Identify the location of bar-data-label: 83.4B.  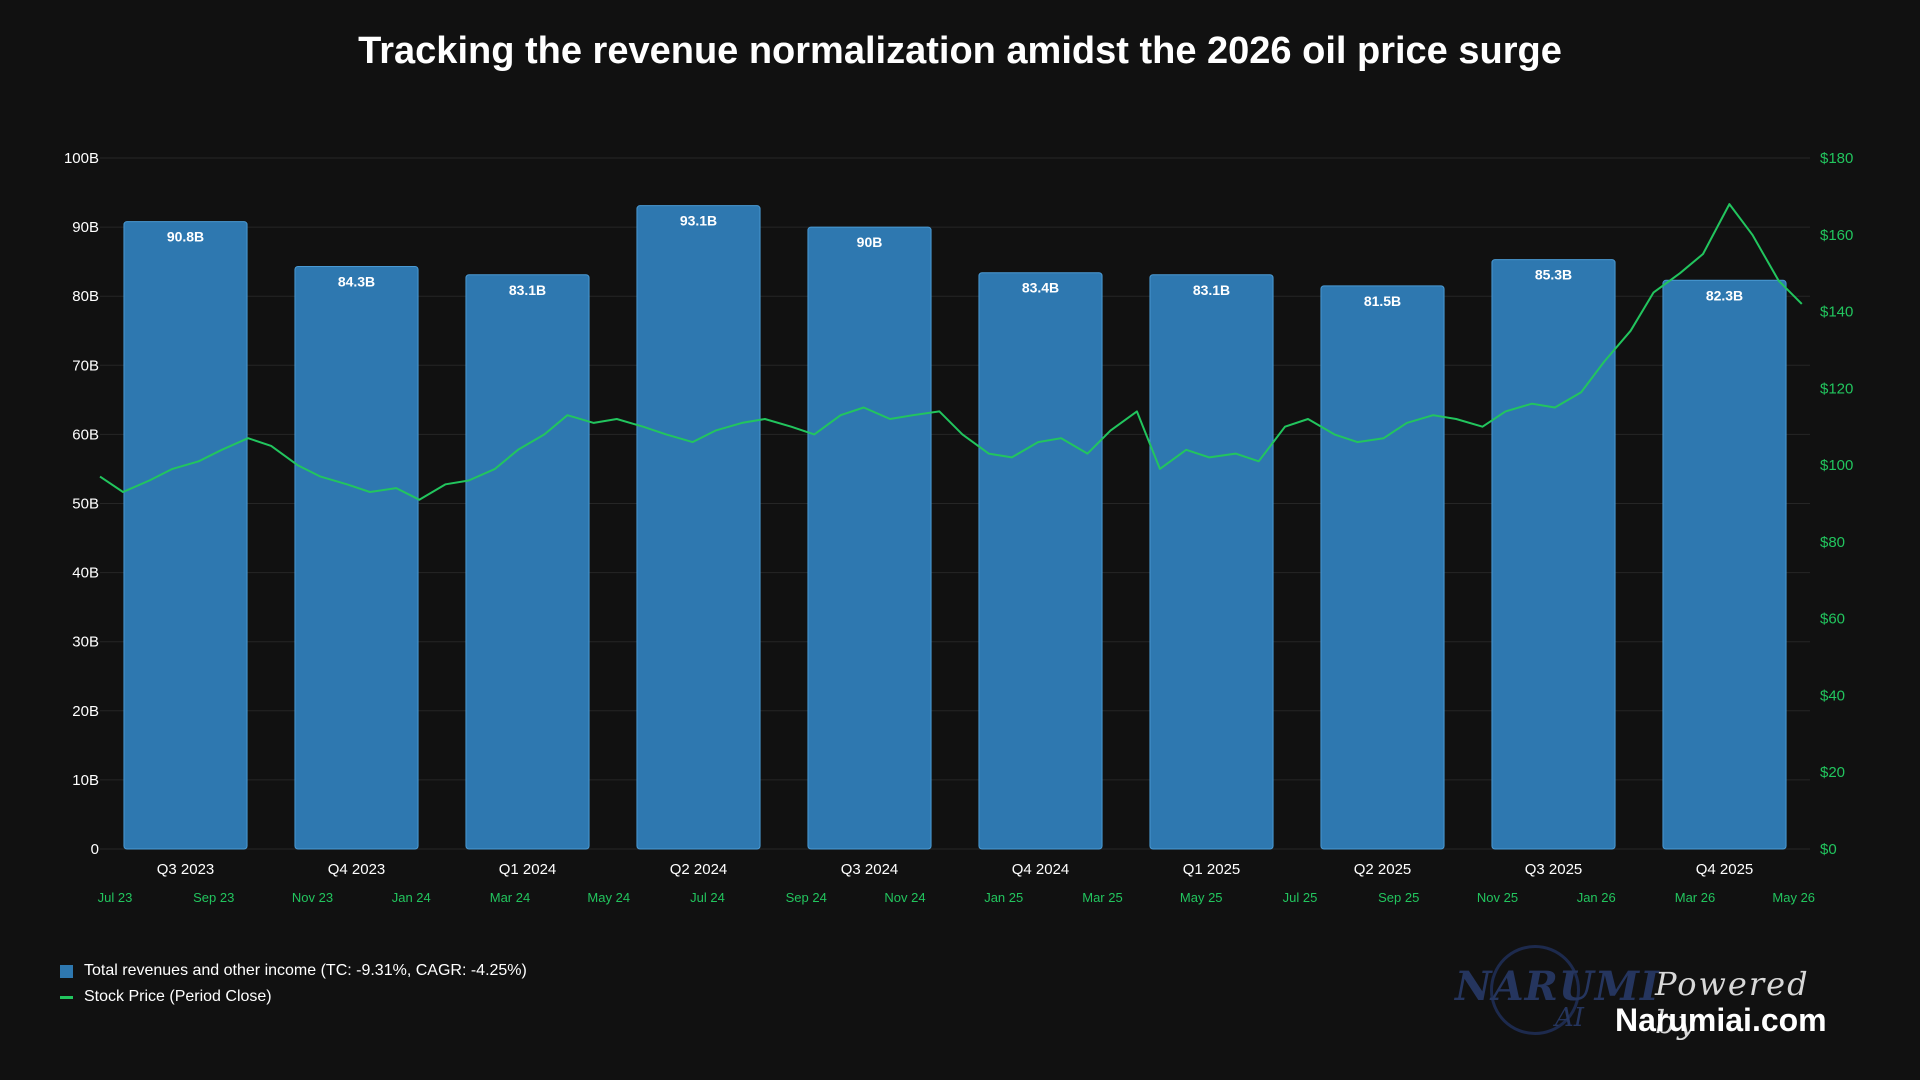
(1040, 288).